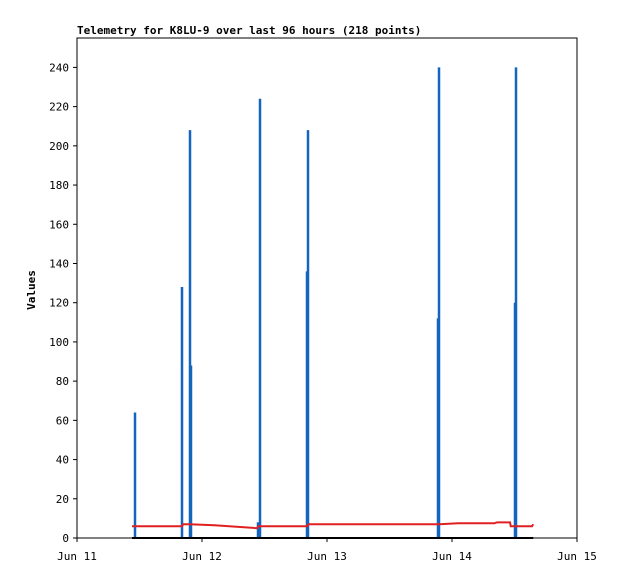 This screenshot has width=618, height=579. I want to click on x-tick-label: Jun 11, so click(77, 556).